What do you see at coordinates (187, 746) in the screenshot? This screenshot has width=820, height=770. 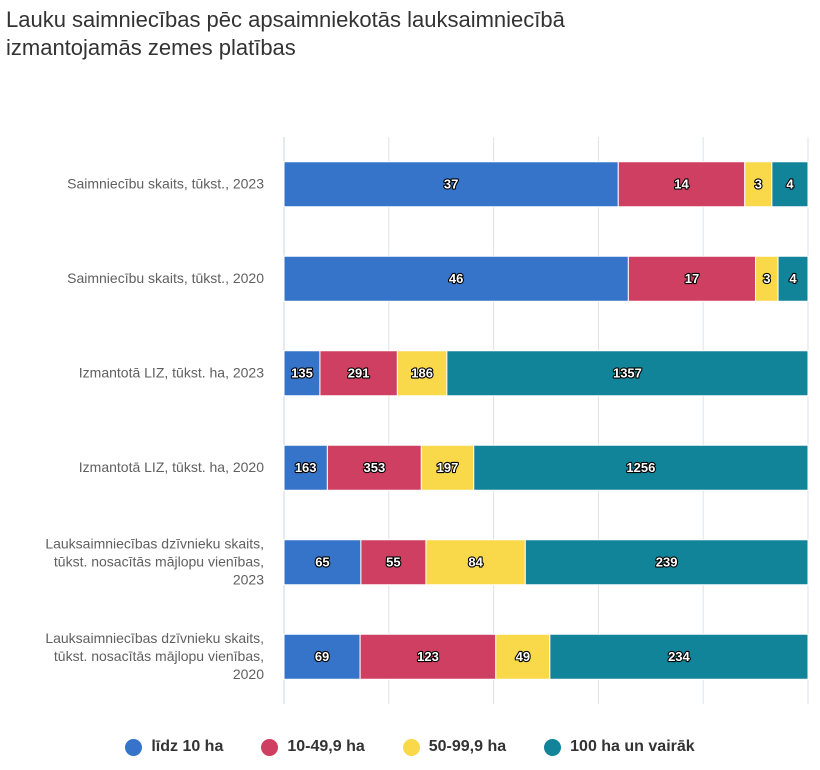 I see `legend-label: līdz 10 ha` at bounding box center [187, 746].